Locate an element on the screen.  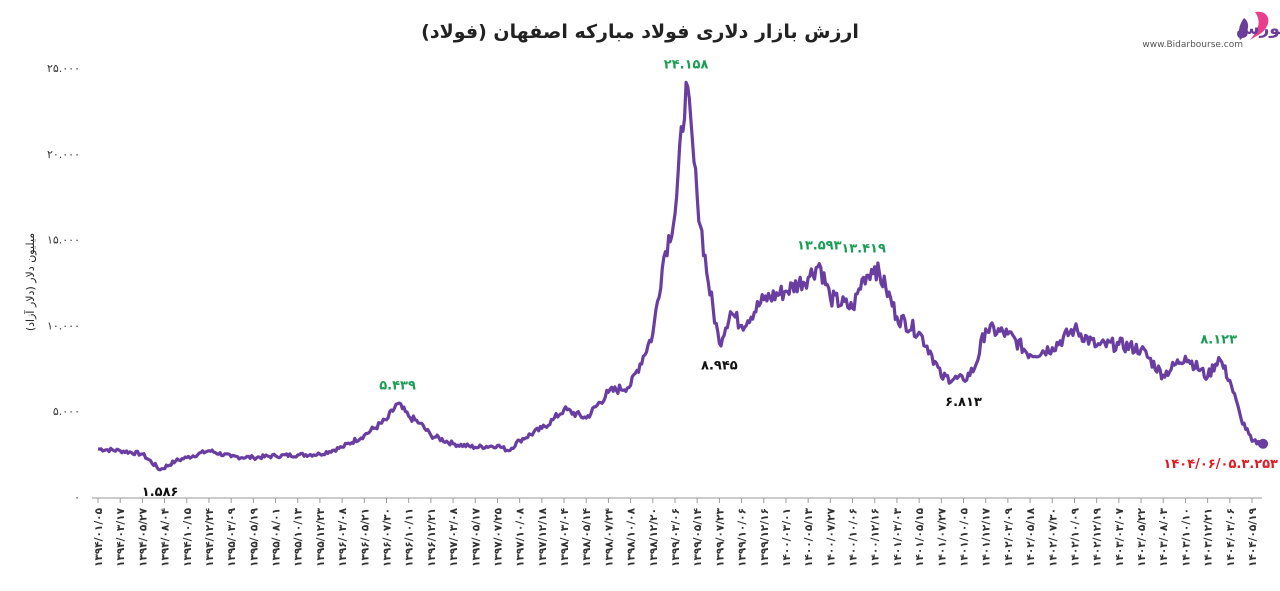
y-tick-label: ۰ is located at coordinates (77, 497).